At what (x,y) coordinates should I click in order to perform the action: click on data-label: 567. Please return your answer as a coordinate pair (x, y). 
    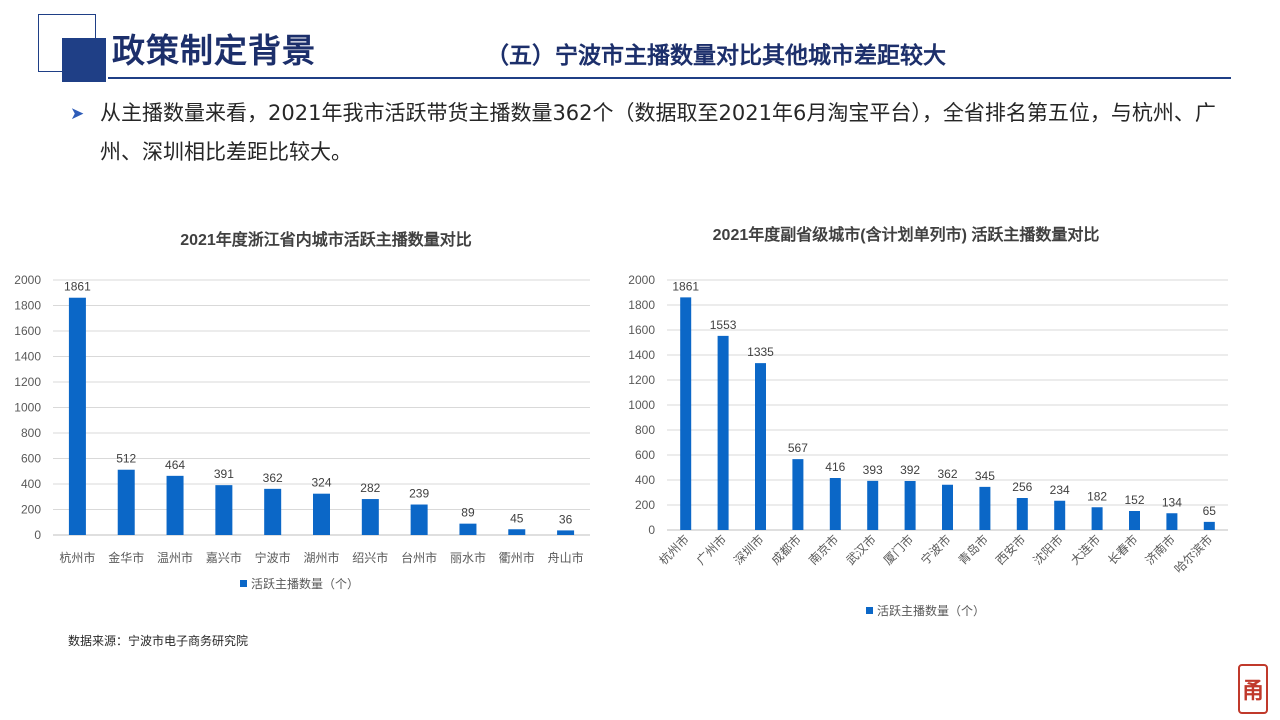
    Looking at the image, I should click on (798, 448).